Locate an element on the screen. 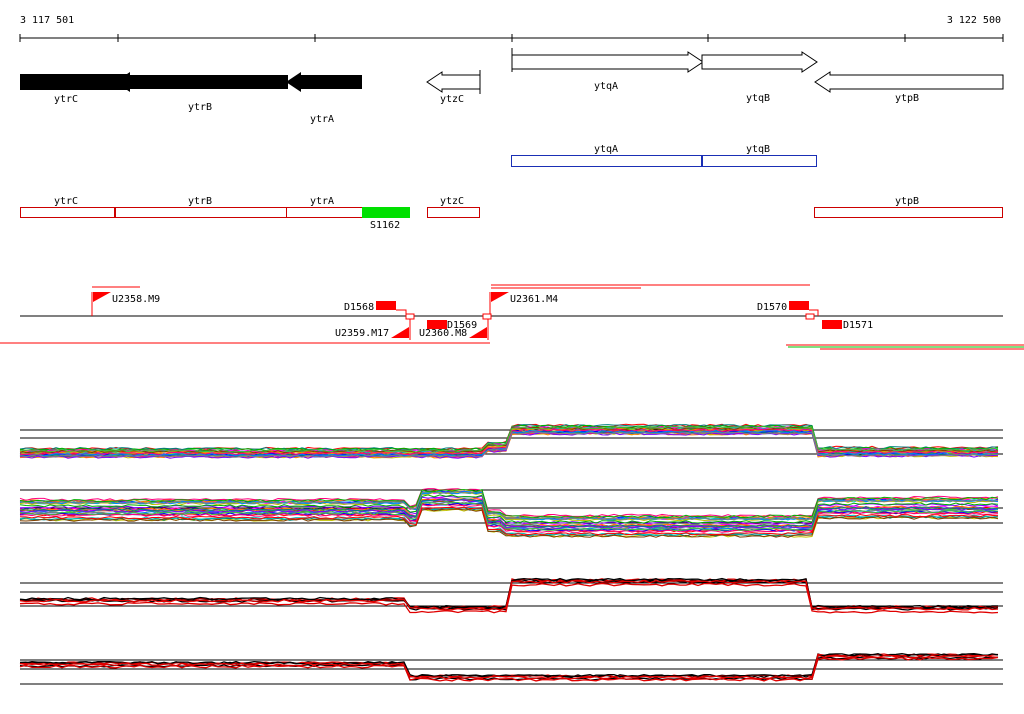 The width and height of the screenshot is (1024, 714). transcript-label-ytqB: ytqB is located at coordinates (758, 149).